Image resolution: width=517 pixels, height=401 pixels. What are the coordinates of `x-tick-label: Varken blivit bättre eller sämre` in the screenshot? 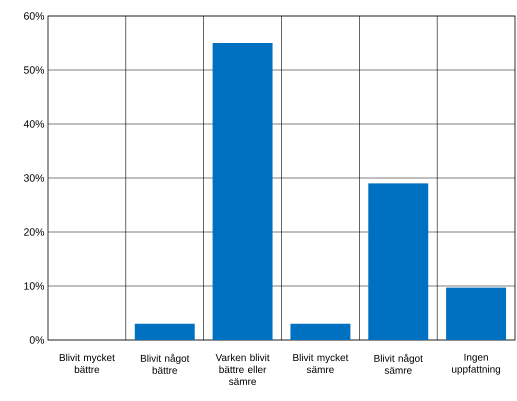 It's located at (243, 369).